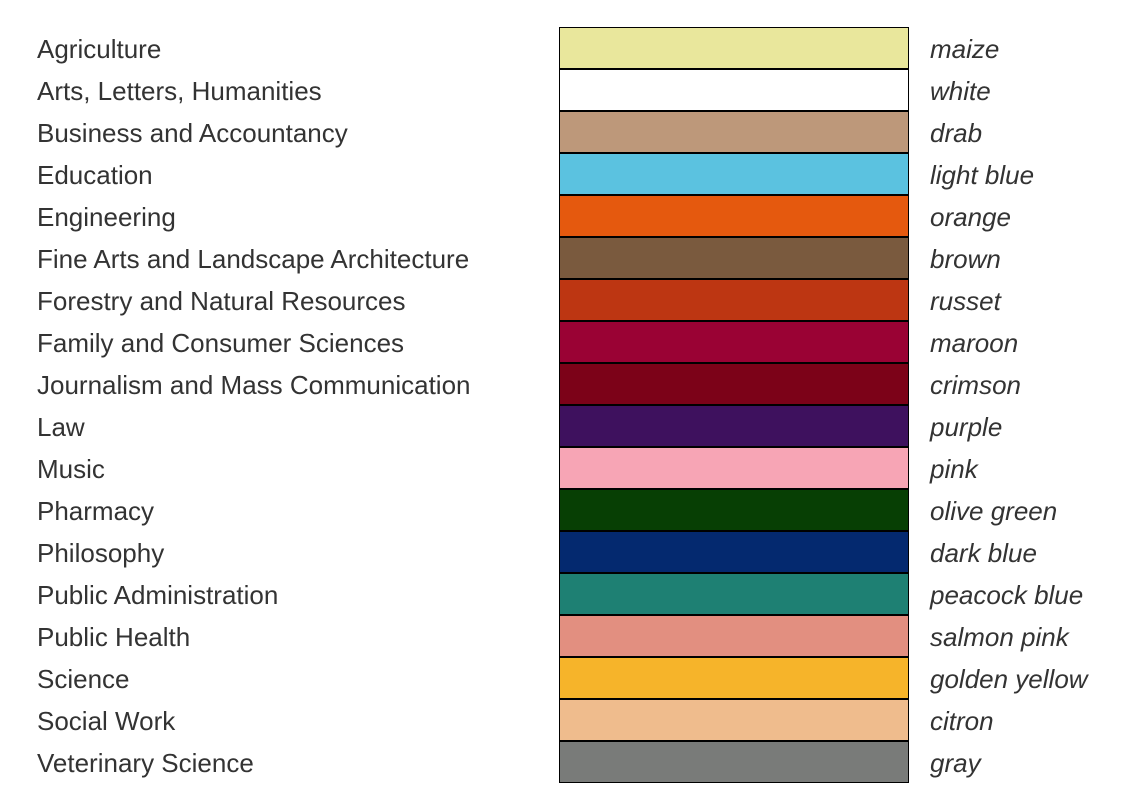 The image size is (1126, 810). What do you see at coordinates (966, 427) in the screenshot?
I see `color-name: purple` at bounding box center [966, 427].